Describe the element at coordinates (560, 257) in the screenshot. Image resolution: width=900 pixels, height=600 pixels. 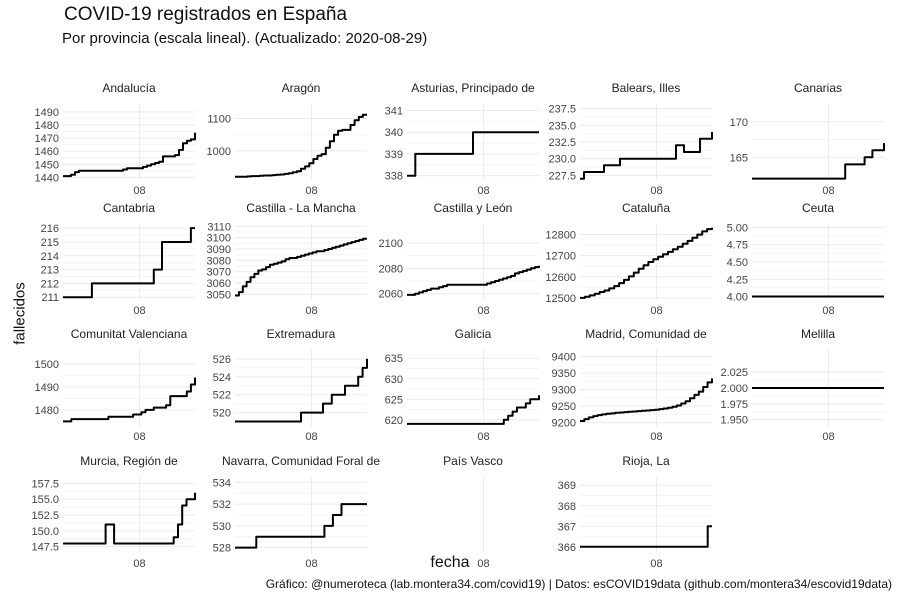
I see `y-tick-label: 12700` at that location.